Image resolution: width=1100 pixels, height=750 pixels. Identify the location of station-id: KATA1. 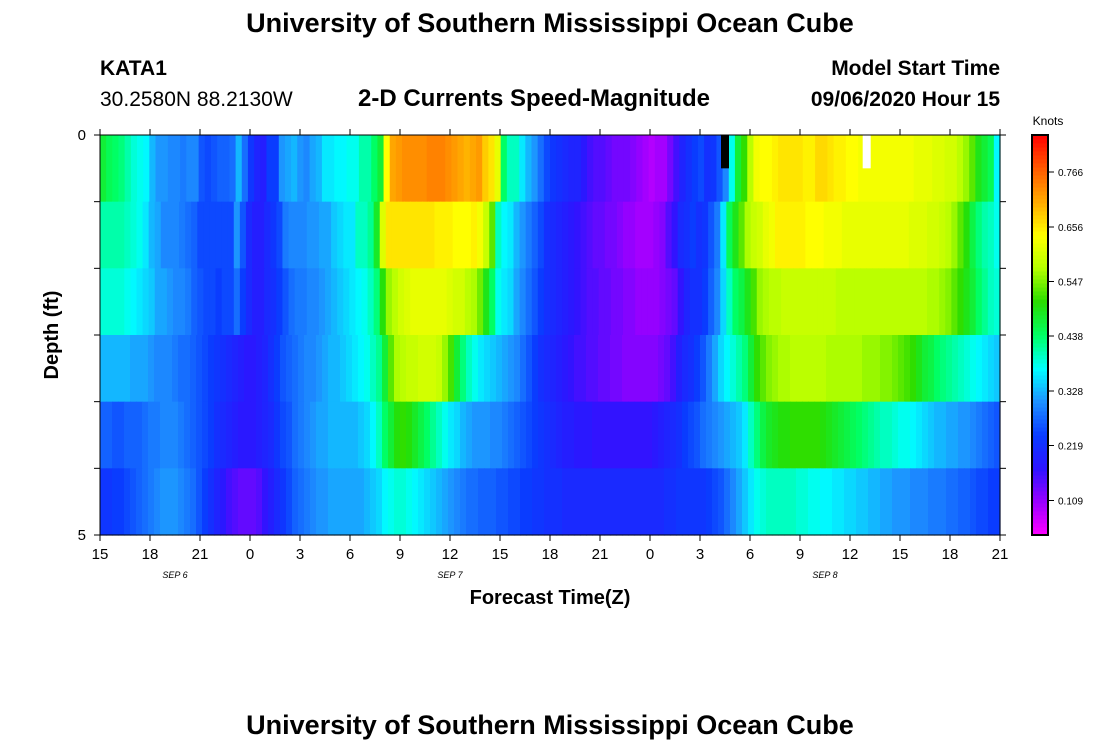
(133, 68).